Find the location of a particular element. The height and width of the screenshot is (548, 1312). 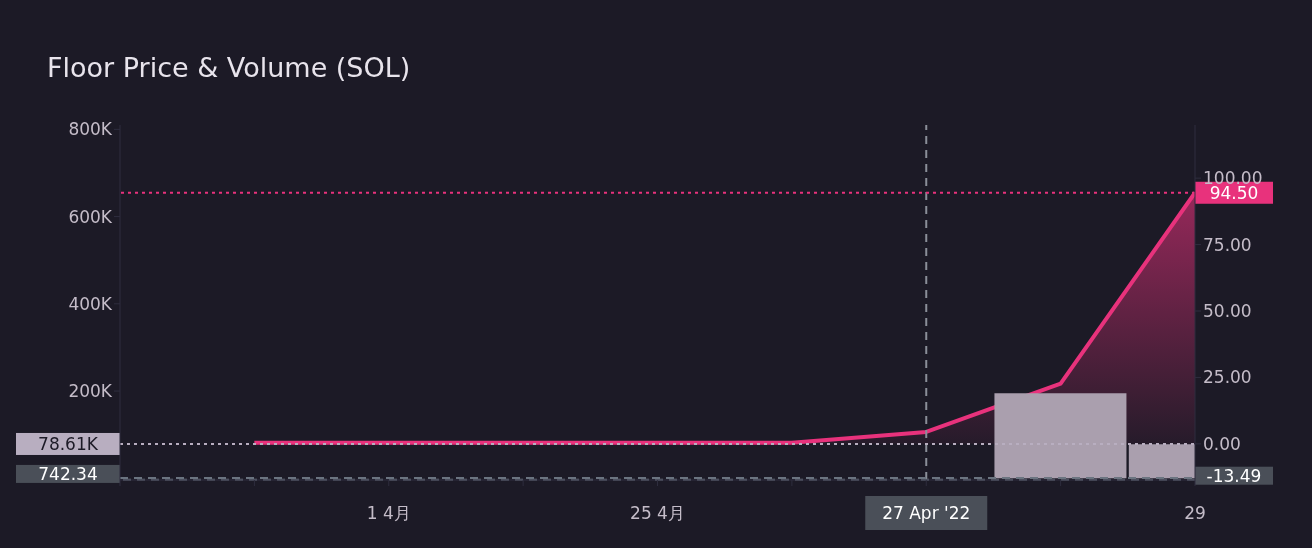

y-tick-label: 400K is located at coordinates (90, 303).